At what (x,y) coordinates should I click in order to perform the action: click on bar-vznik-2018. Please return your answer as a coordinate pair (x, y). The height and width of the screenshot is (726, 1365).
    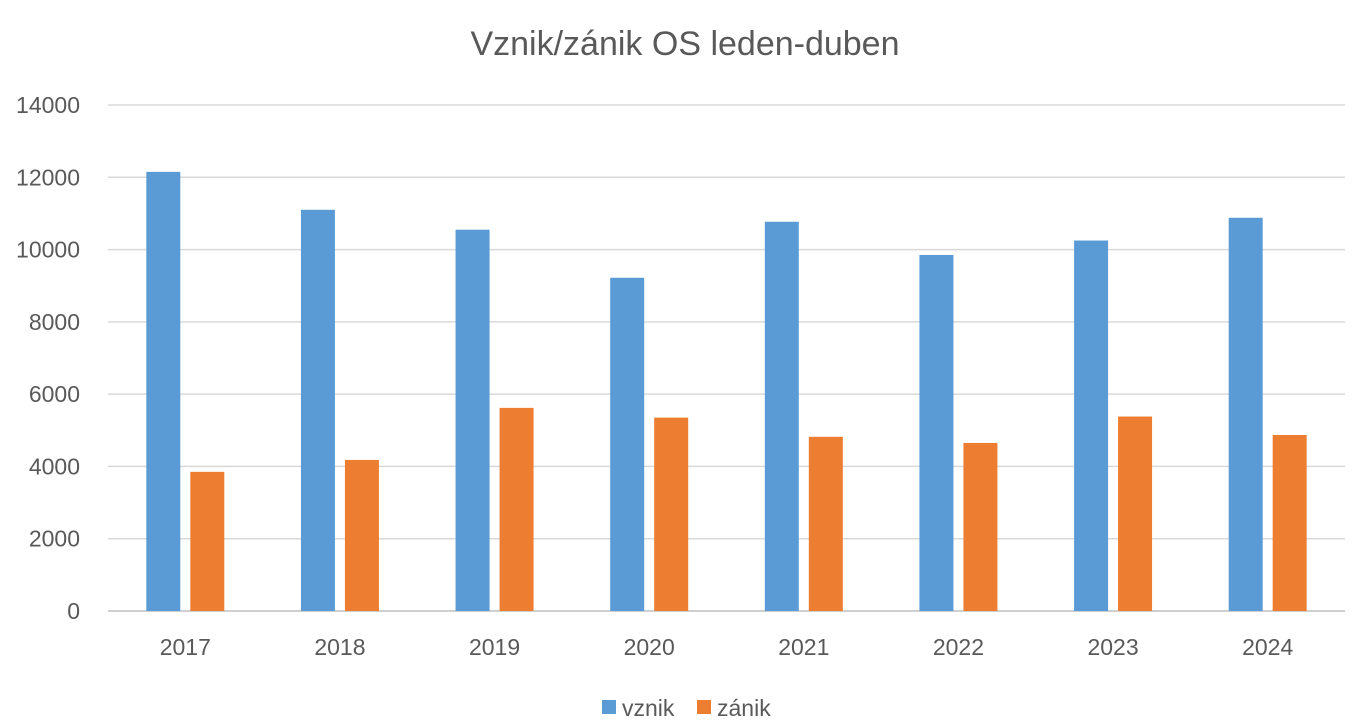
    Looking at the image, I should click on (317, 410).